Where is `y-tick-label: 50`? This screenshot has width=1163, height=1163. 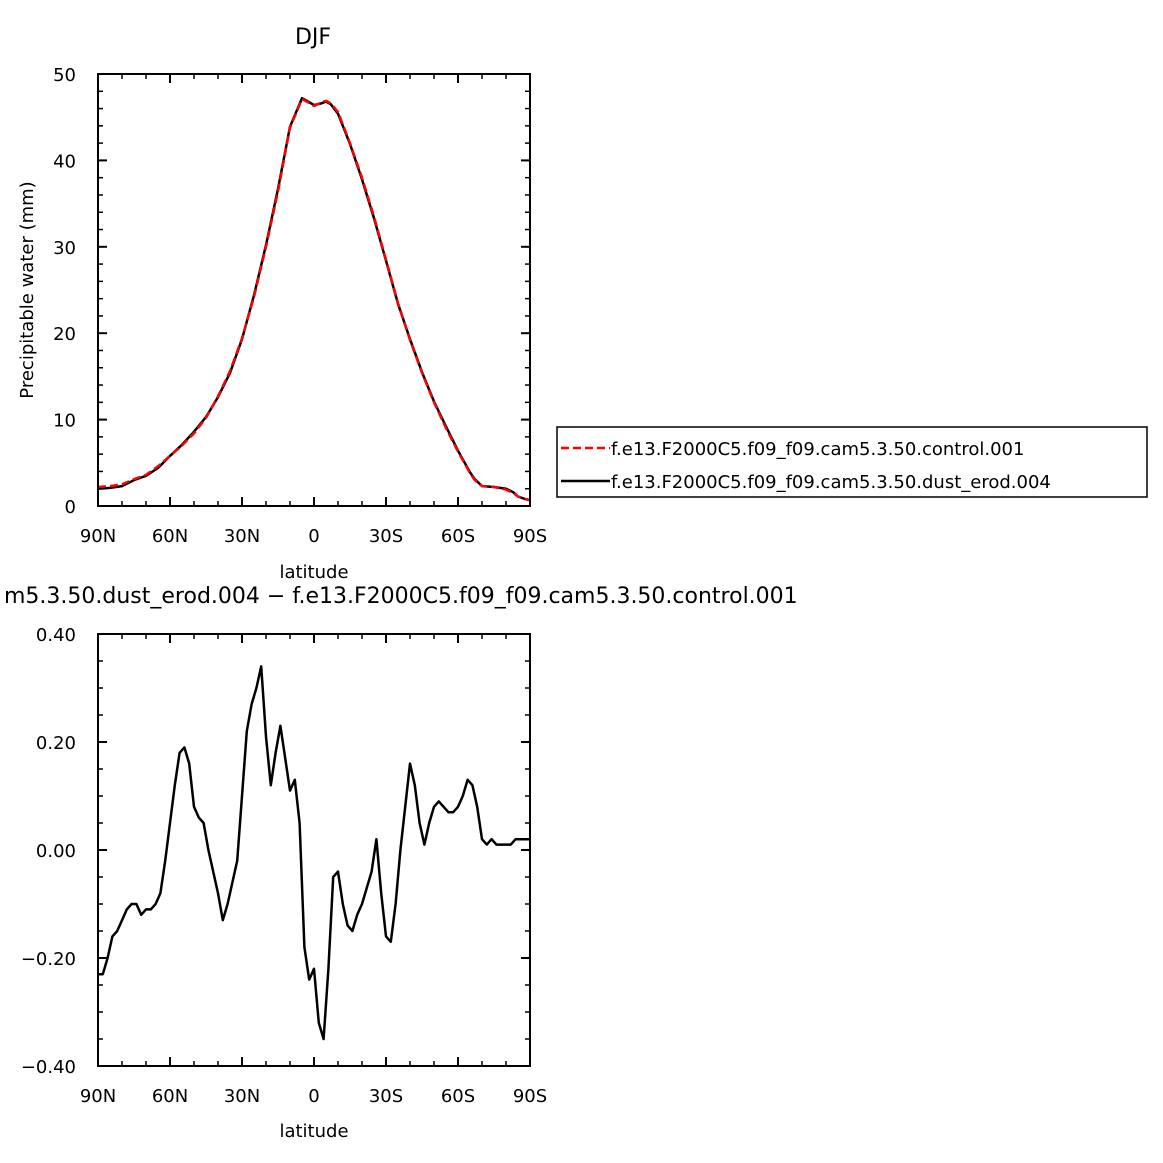
y-tick-label: 50 is located at coordinates (64, 75).